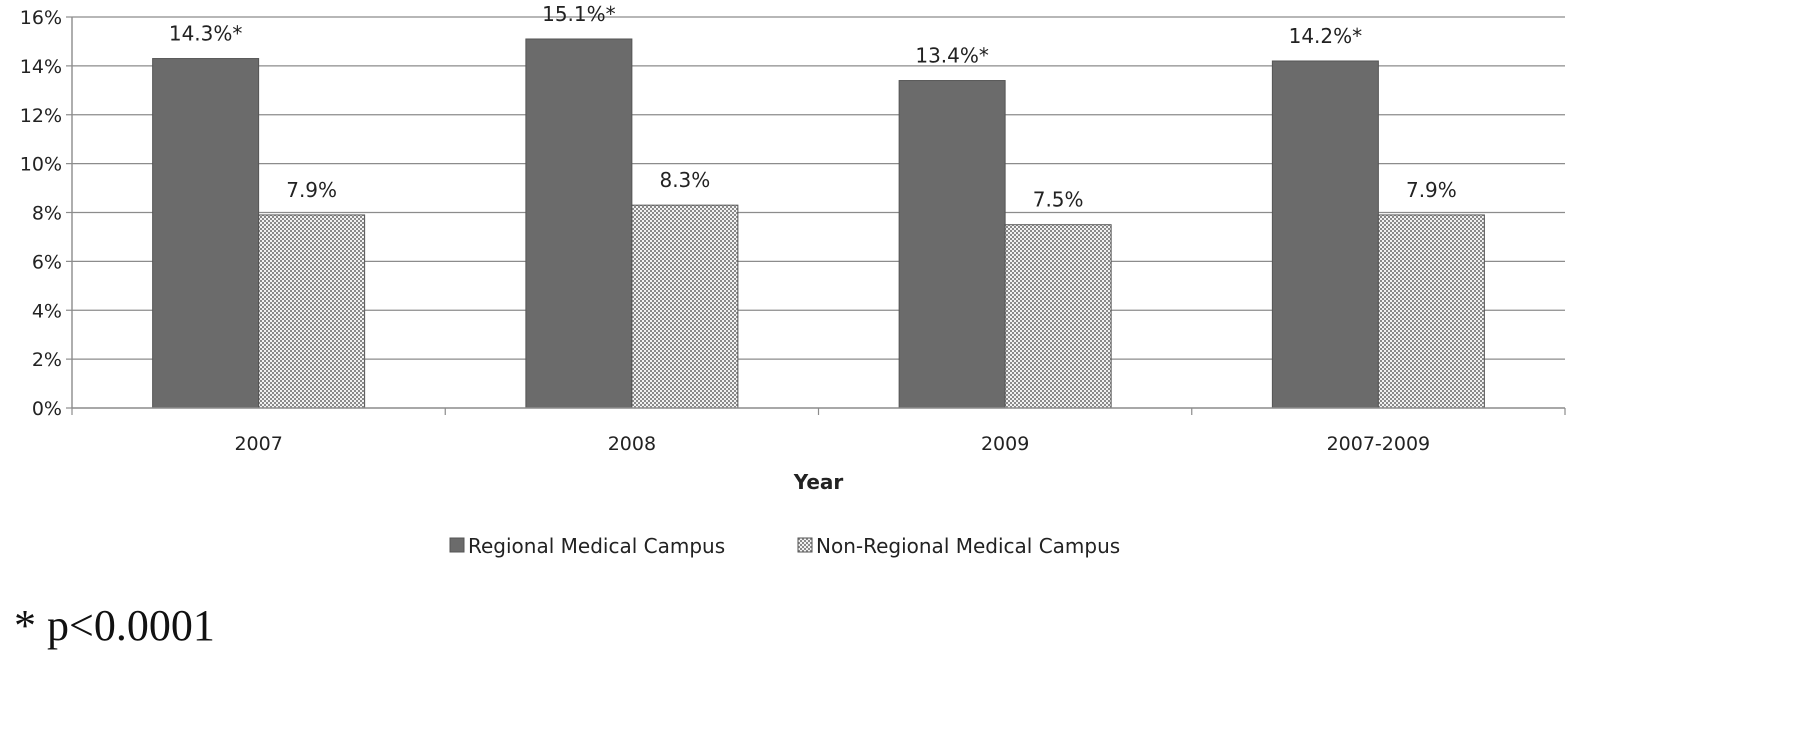 This screenshot has height=748, width=1800. I want to click on y-tick-label: 2%, so click(47, 360).